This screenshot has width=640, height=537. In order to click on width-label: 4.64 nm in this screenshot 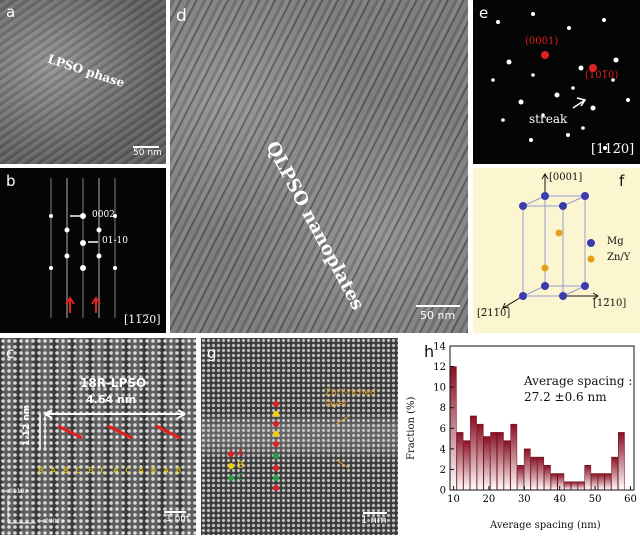, I will do `click(111, 399)`.